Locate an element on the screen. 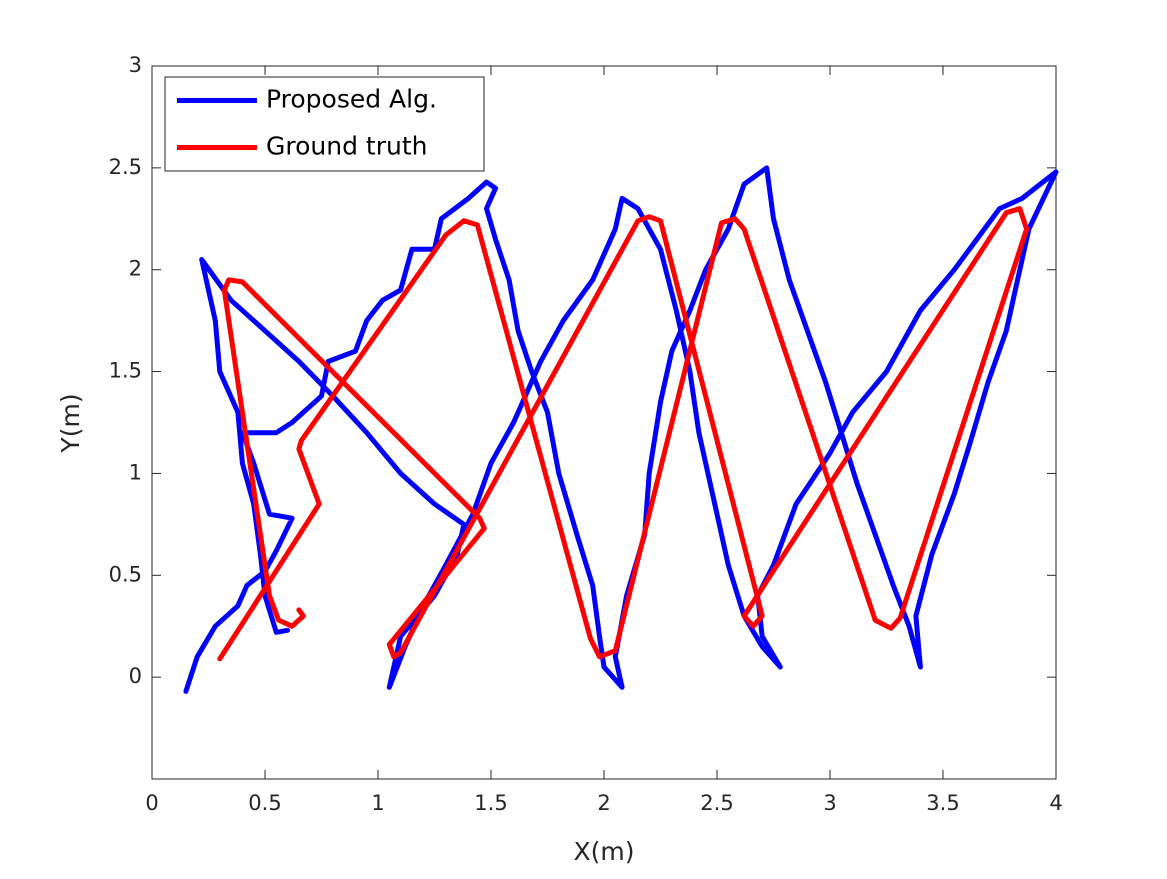 This screenshot has height=879, width=1167. x-tick-label: 3.5 is located at coordinates (942, 803).